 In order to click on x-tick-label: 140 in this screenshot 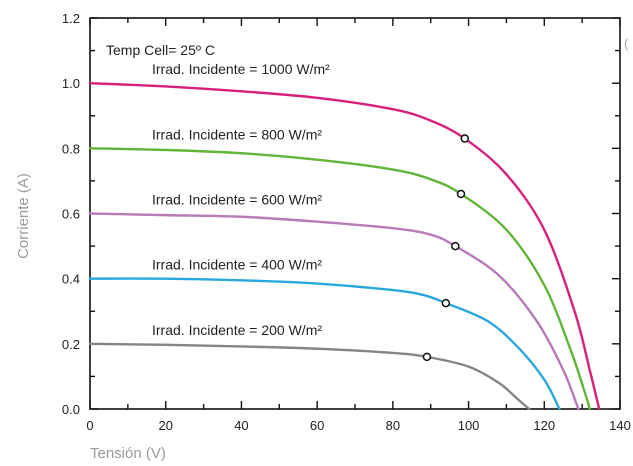, I will do `click(620, 425)`.